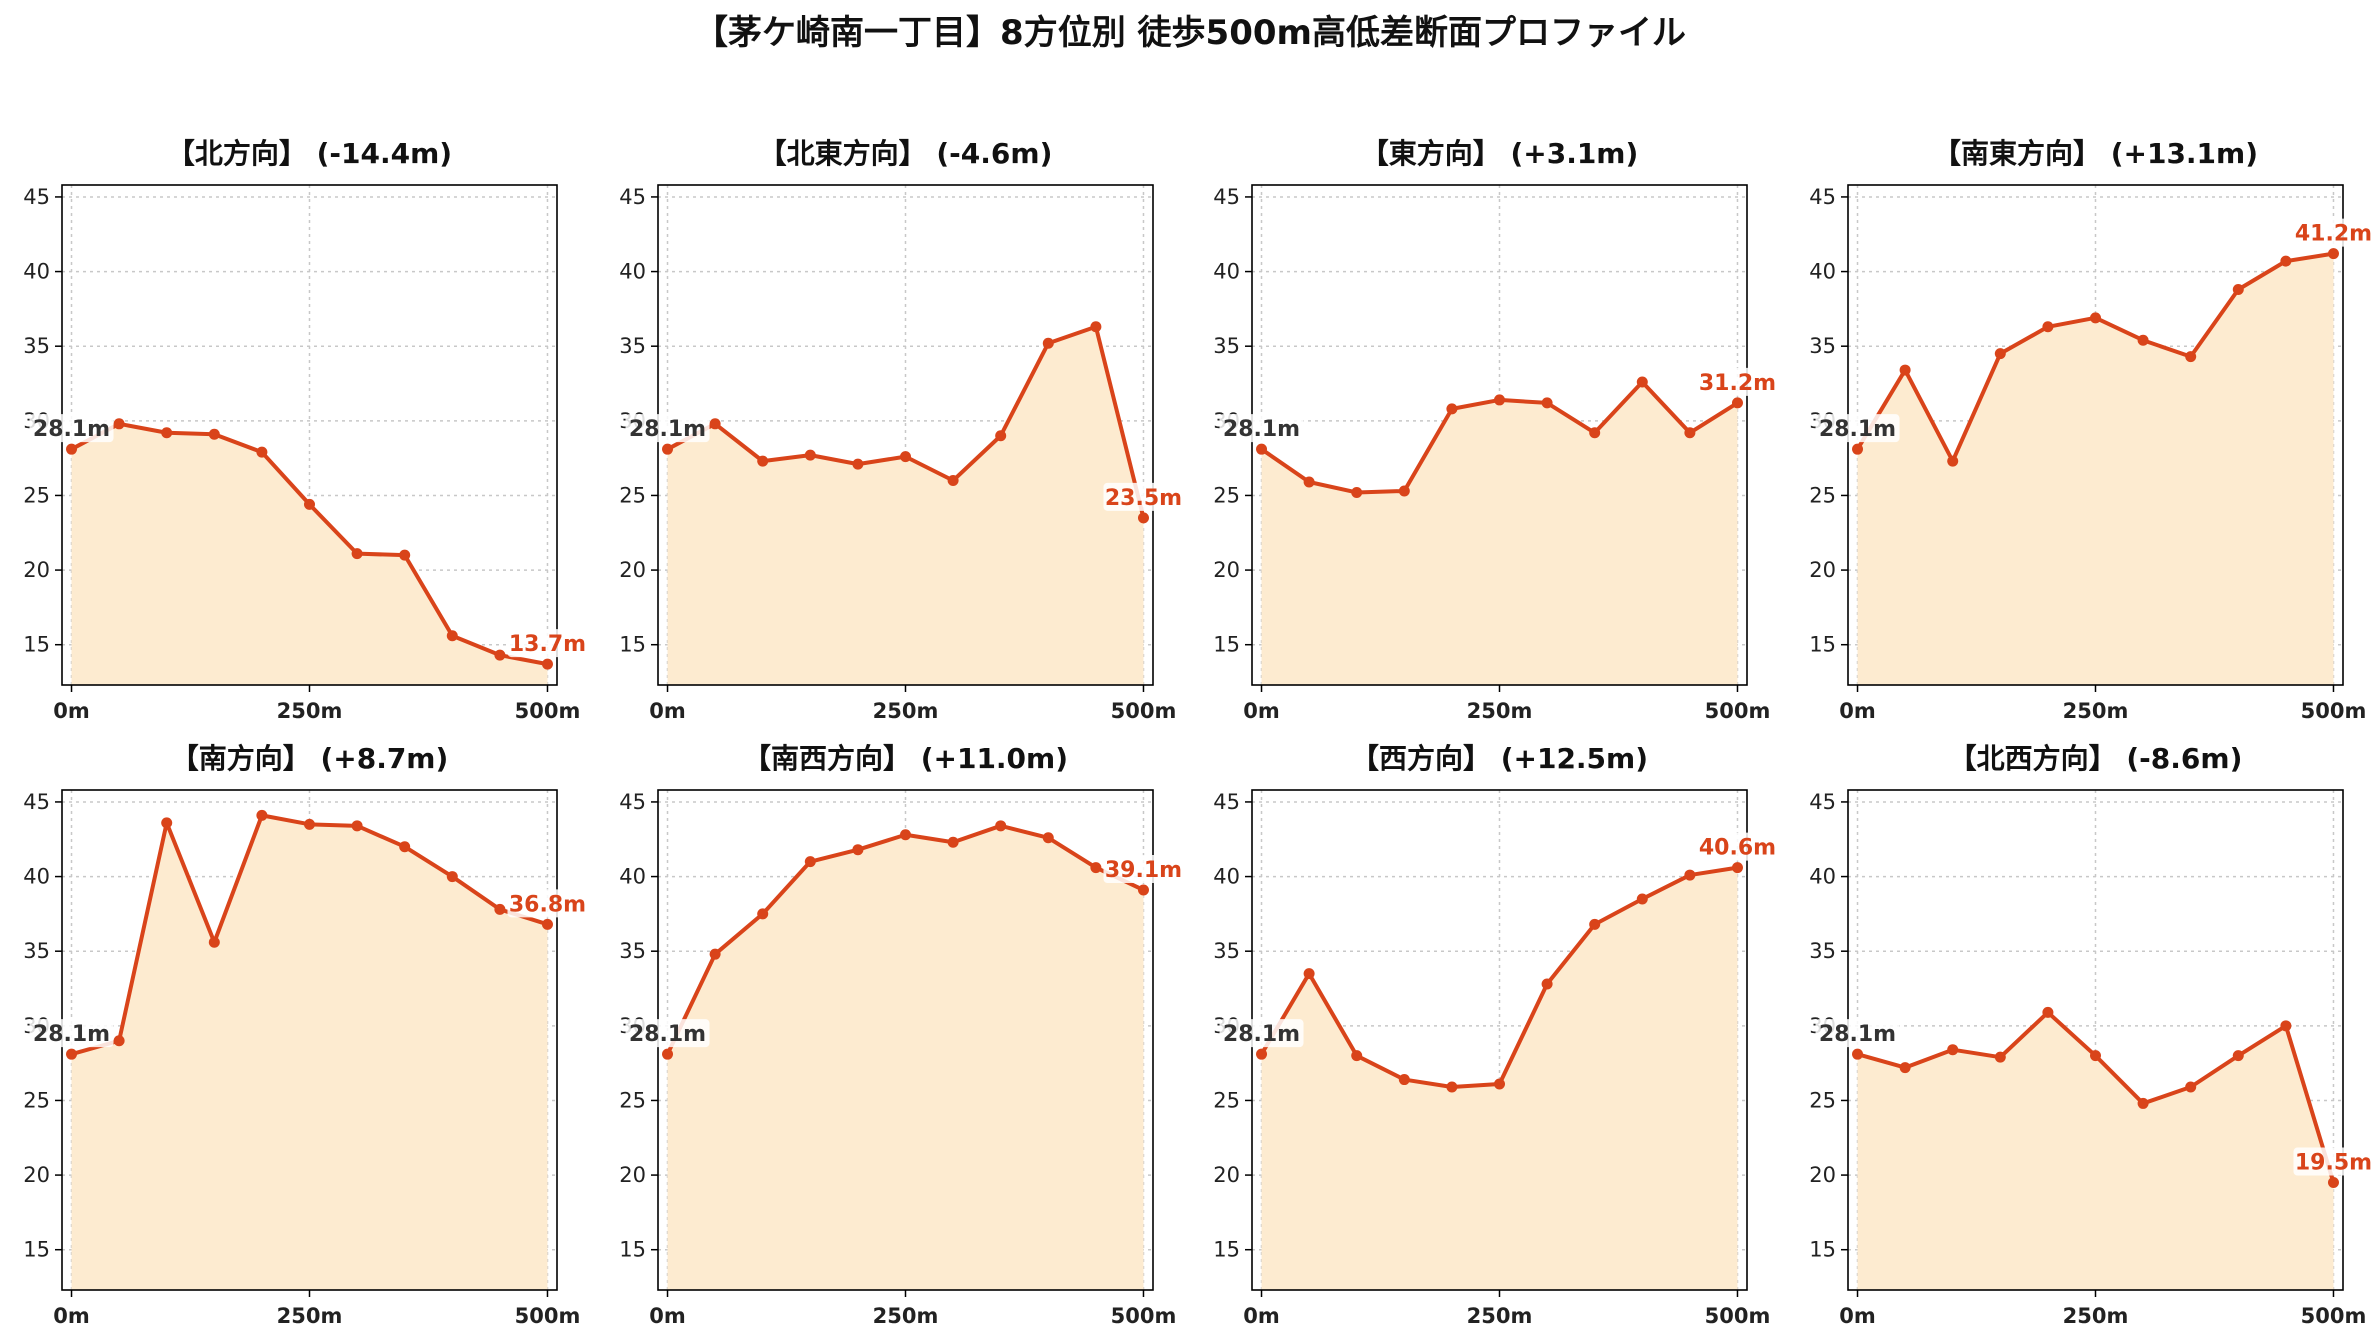  What do you see at coordinates (1190, 33) in the screenshot?
I see `figure-title: 【茅ケ崎南一丁目】8方位別 徒歩500m高低差断面プロファイル` at bounding box center [1190, 33].